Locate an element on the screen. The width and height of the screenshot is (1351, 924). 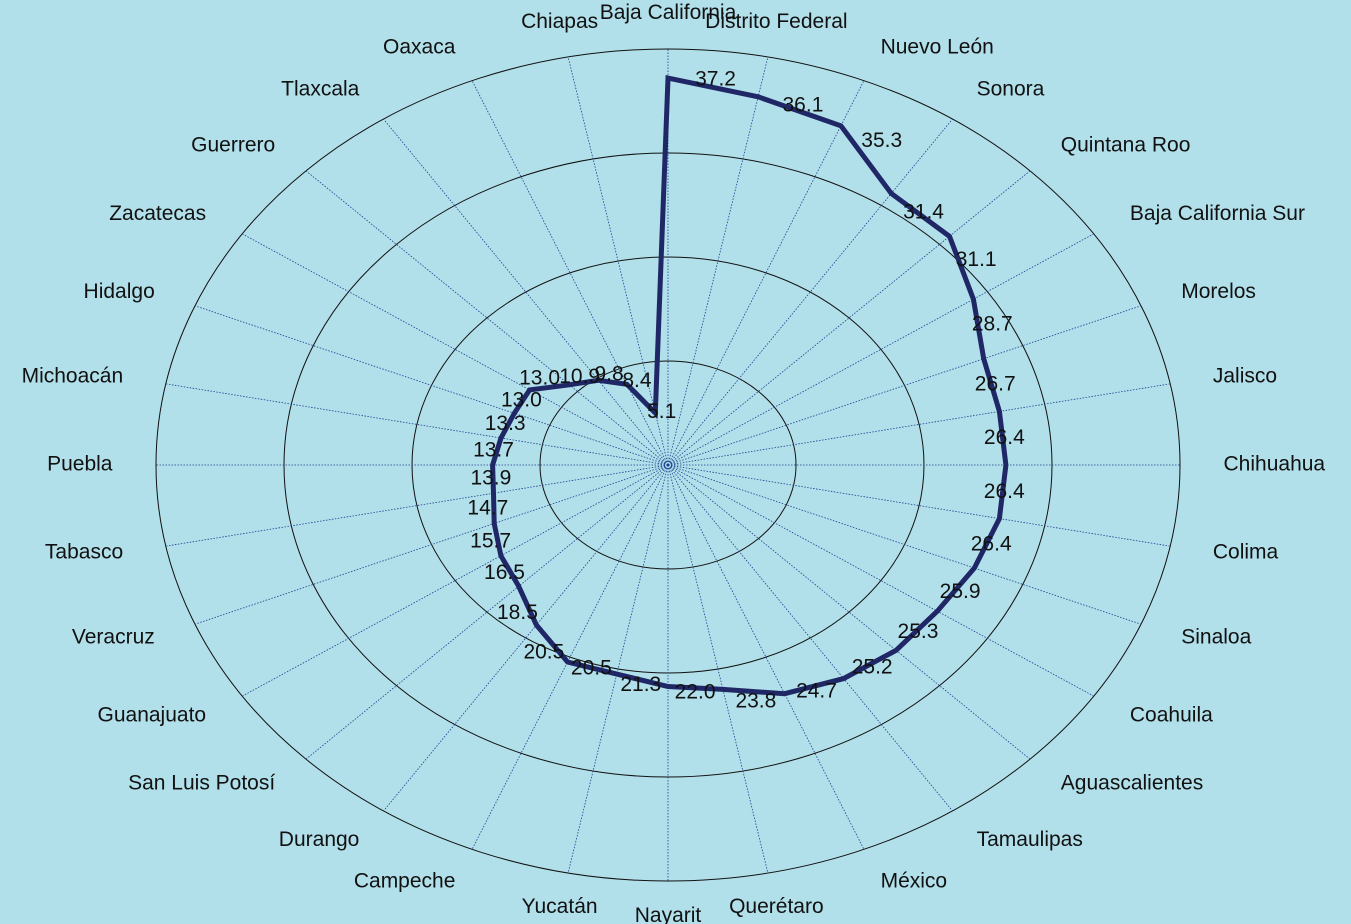
value-label: 13.7 is located at coordinates (493, 449).